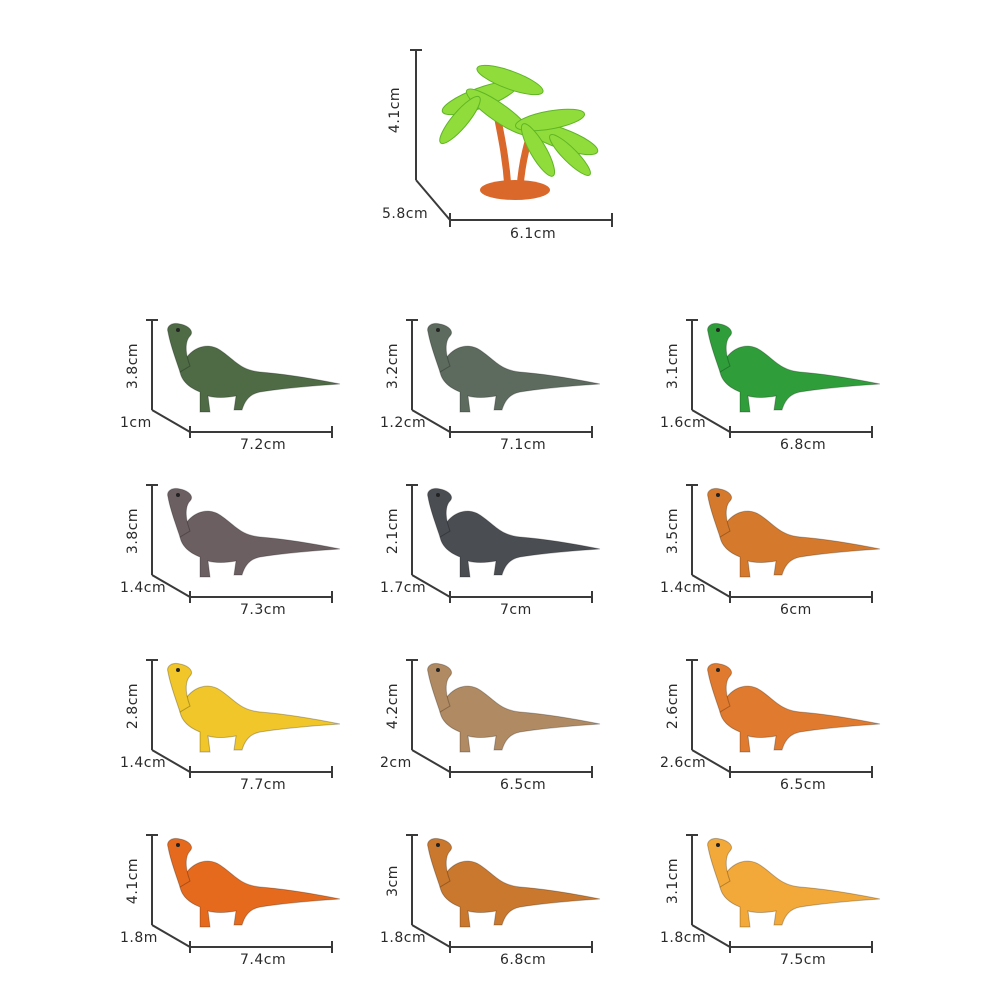  Describe the element at coordinates (263, 960) in the screenshot. I see `width-label: 7.4cm` at that location.